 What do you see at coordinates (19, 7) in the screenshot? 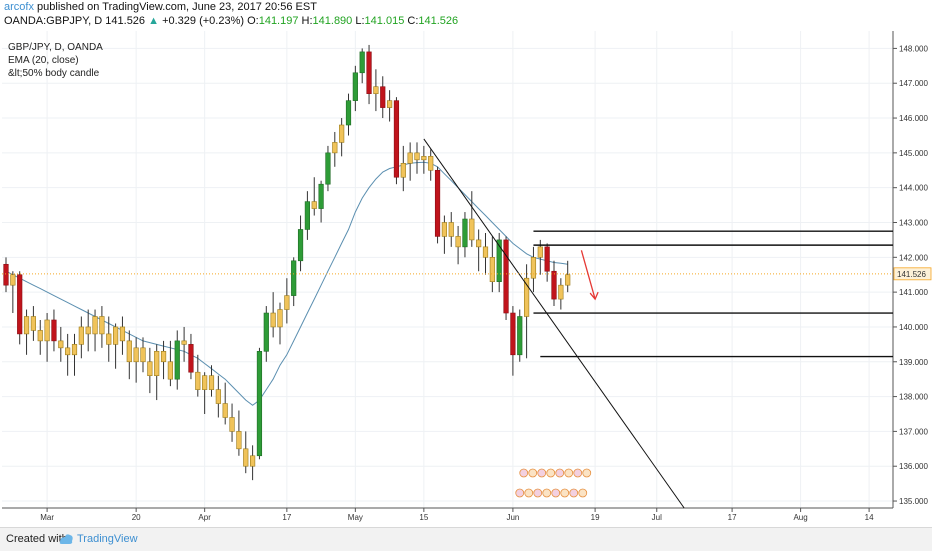
I see `author-link: arcofx` at bounding box center [19, 7].